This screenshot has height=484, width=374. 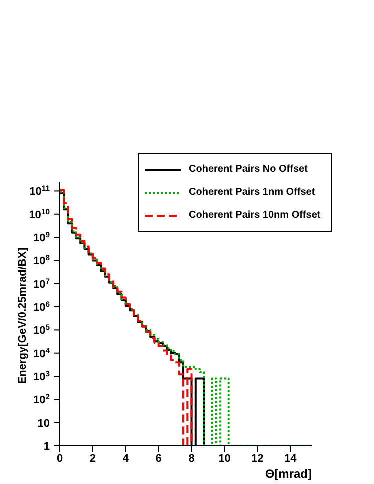 I want to click on y-tick-label: 10$^{9}$, so click(x=41, y=237).